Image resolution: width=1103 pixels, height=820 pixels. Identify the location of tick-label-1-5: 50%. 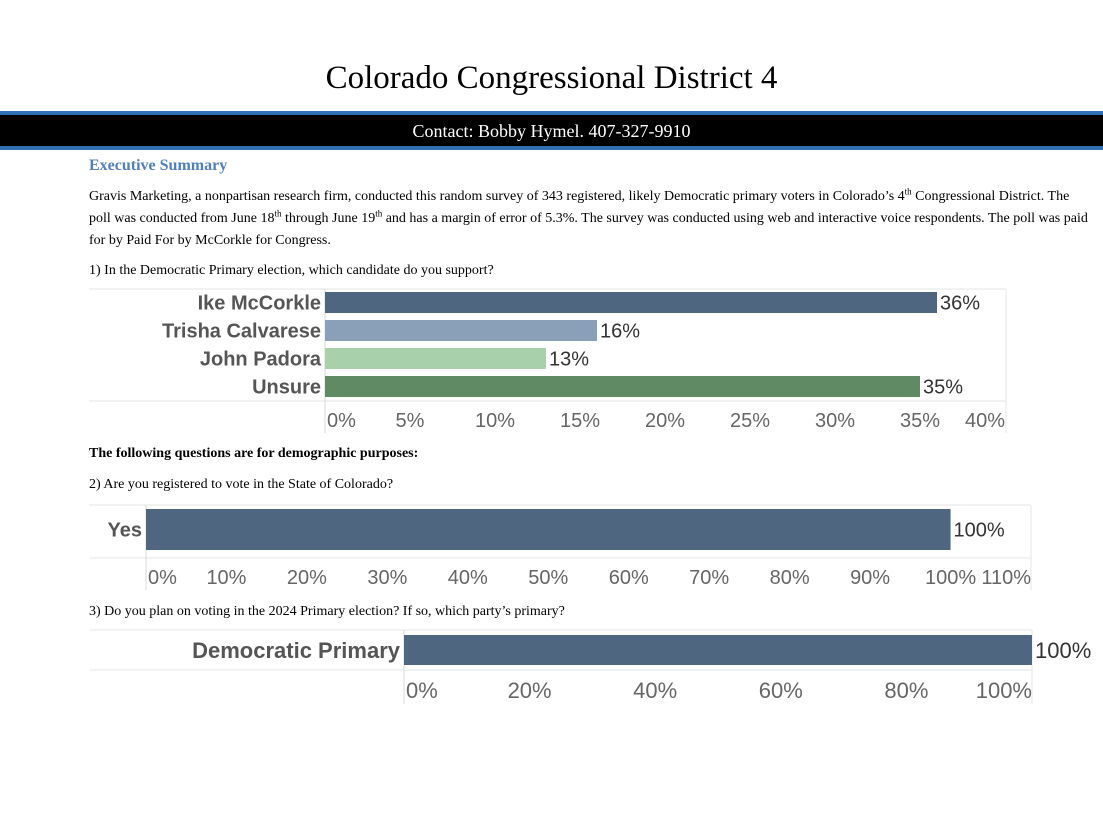
(548, 578).